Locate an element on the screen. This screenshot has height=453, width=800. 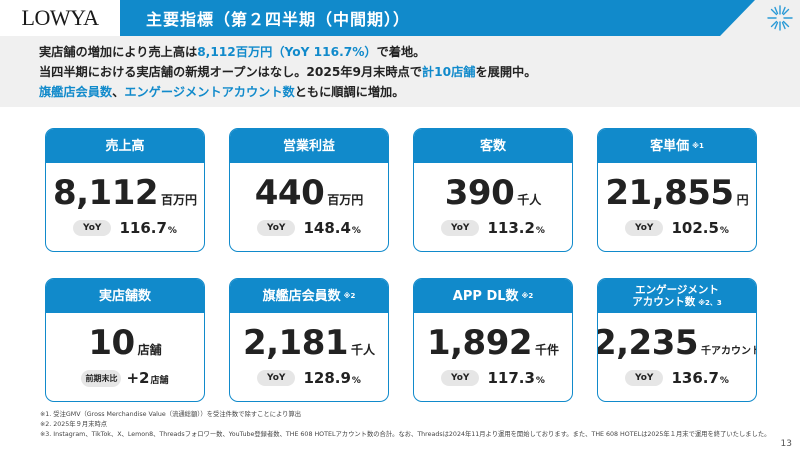
card-unit: 円 is located at coordinates (742, 200).